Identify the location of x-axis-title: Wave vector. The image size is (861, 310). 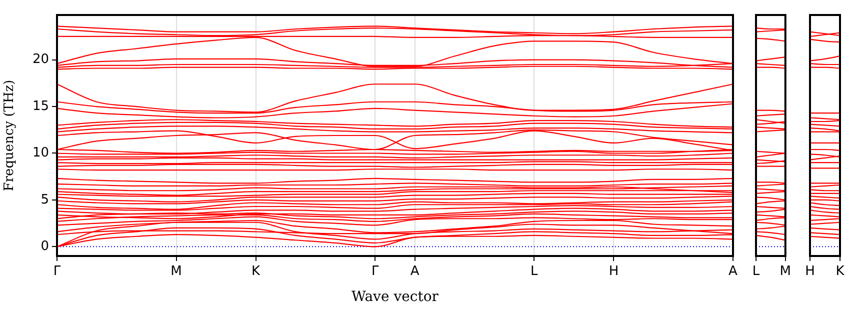
(395, 297).